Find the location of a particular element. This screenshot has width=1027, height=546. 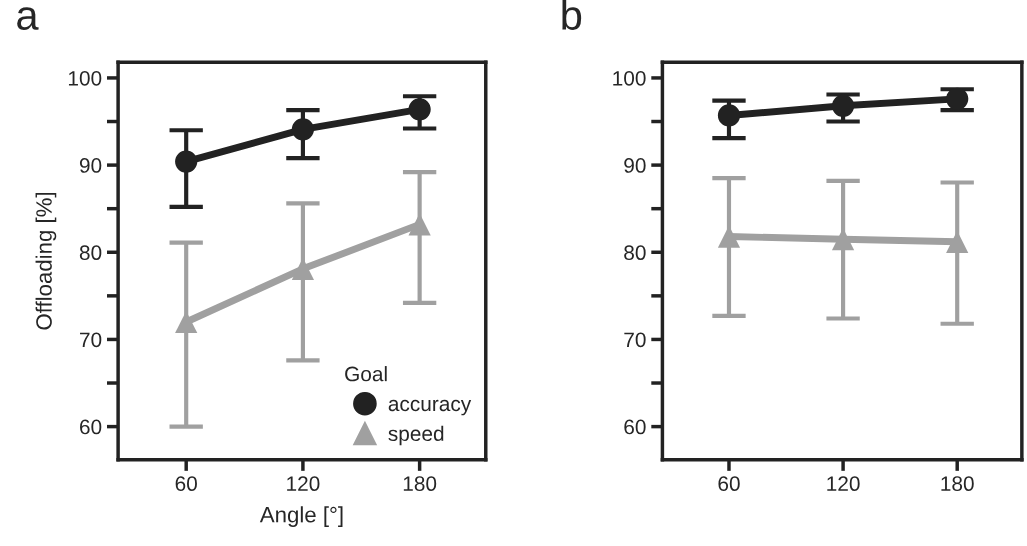

chart-title: b is located at coordinates (572, 15).